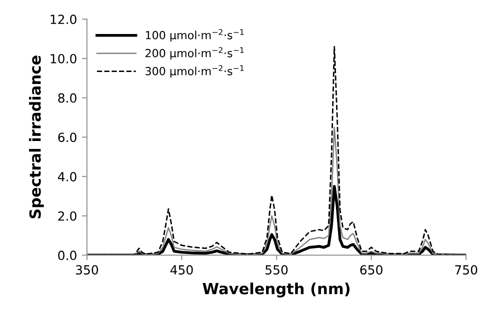 This screenshot has width=483, height=319. Describe the element at coordinates (63, 59) in the screenshot. I see `y-tick-label: 10.0` at that location.